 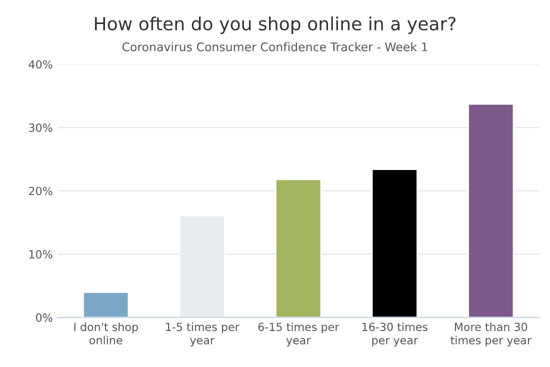 What do you see at coordinates (106, 333) in the screenshot?
I see `x-tick-label: I don't shop online` at bounding box center [106, 333].